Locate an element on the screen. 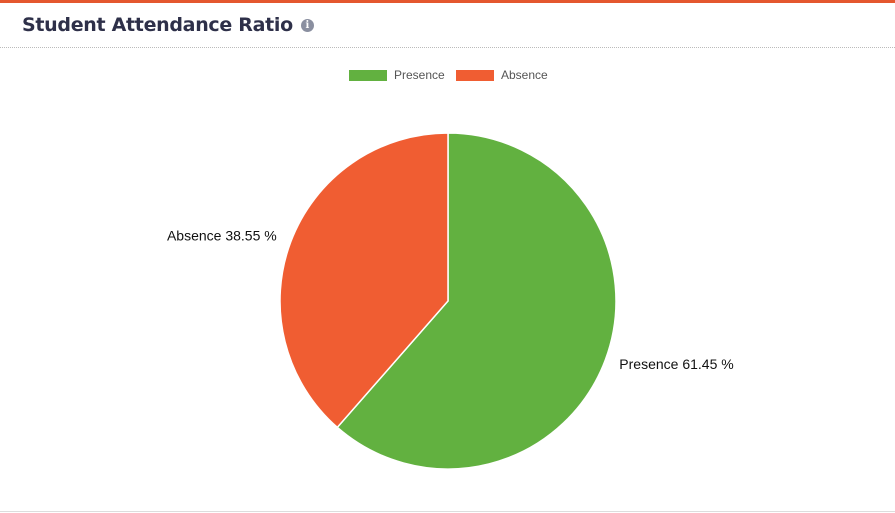 The width and height of the screenshot is (895, 513). card-title: Student Attendance Ratio is located at coordinates (157, 25).